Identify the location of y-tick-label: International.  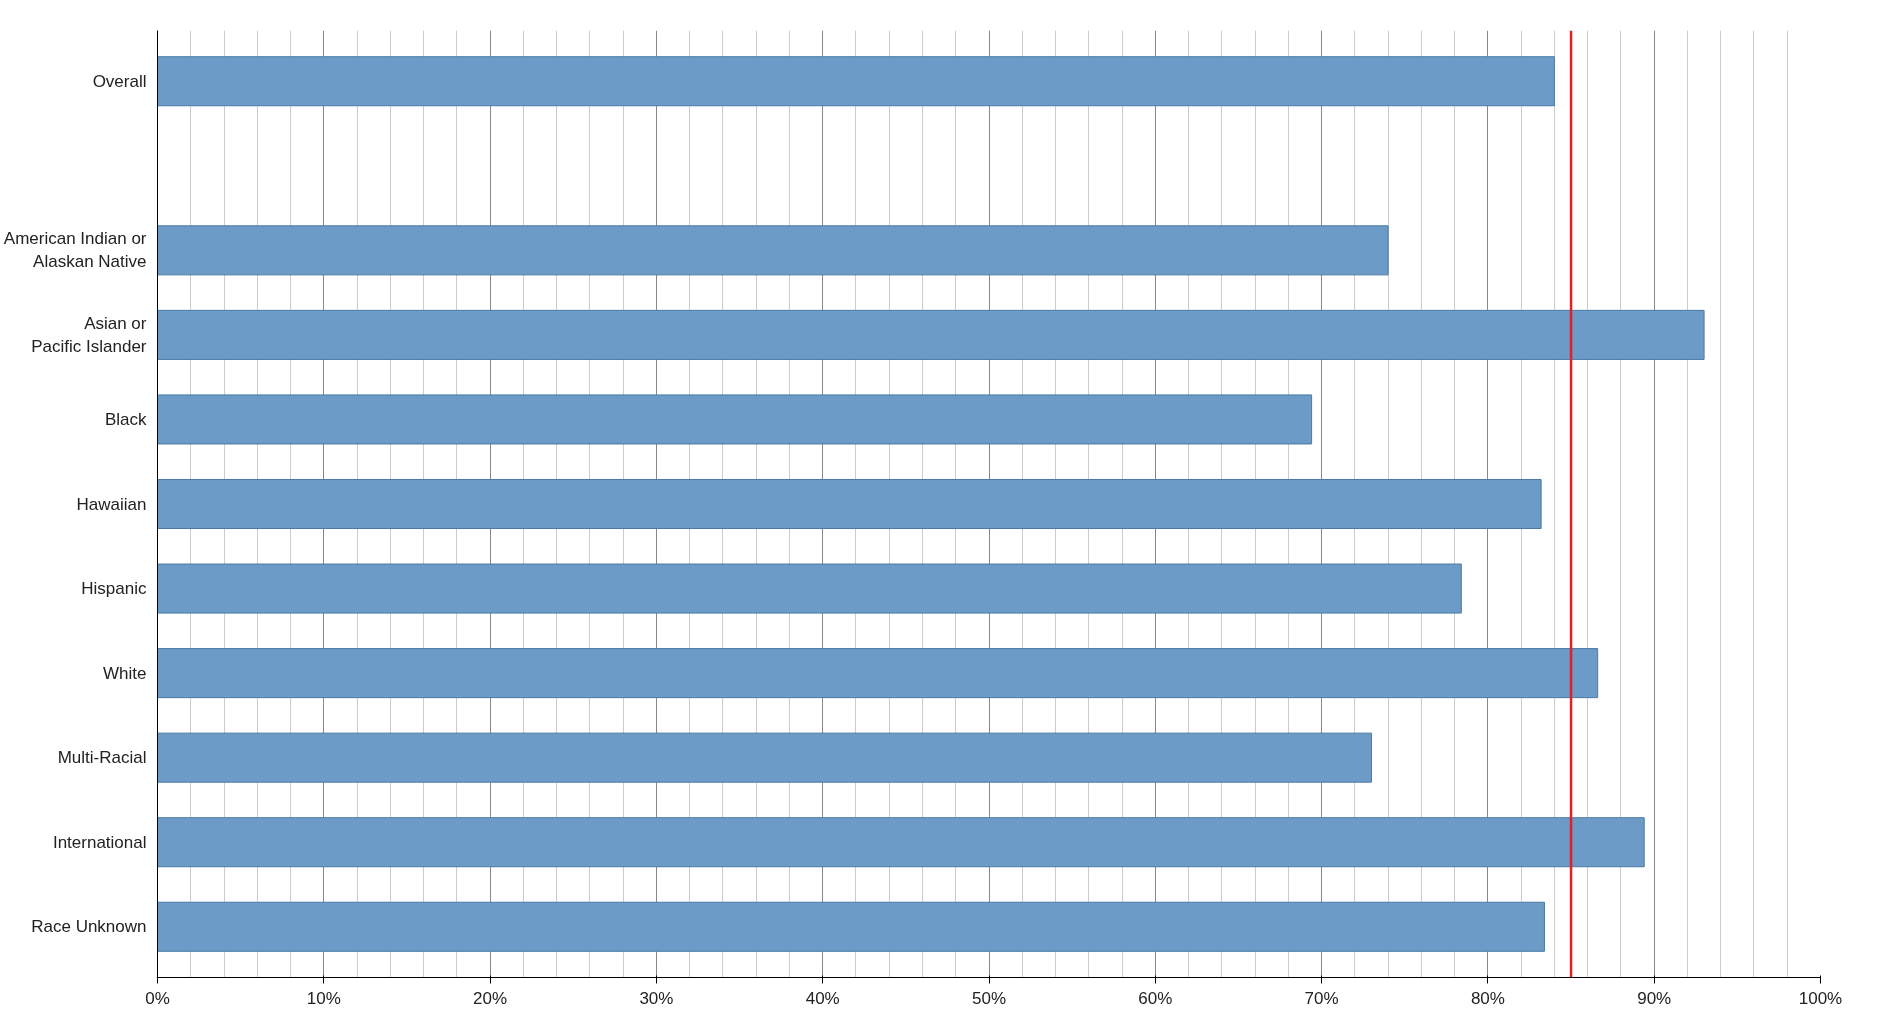
(99, 842).